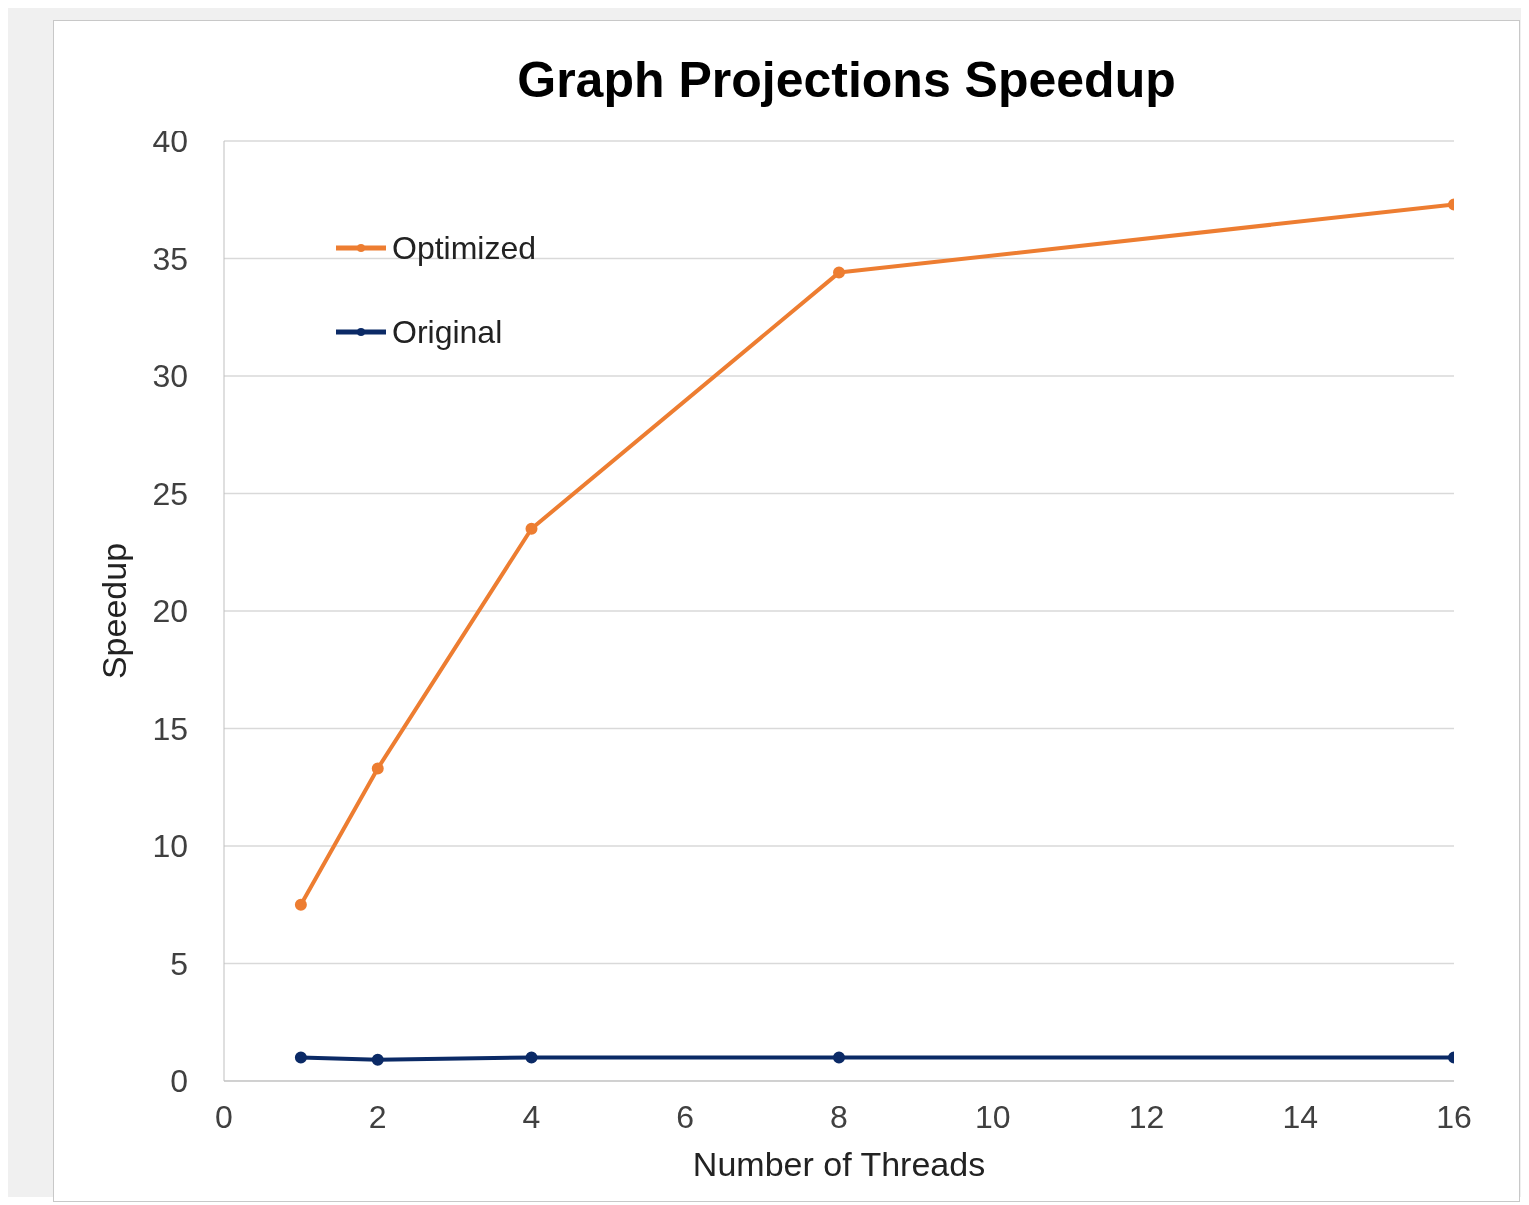 This screenshot has height=1205, width=1529. I want to click on y-tick-label: 15, so click(170, 728).